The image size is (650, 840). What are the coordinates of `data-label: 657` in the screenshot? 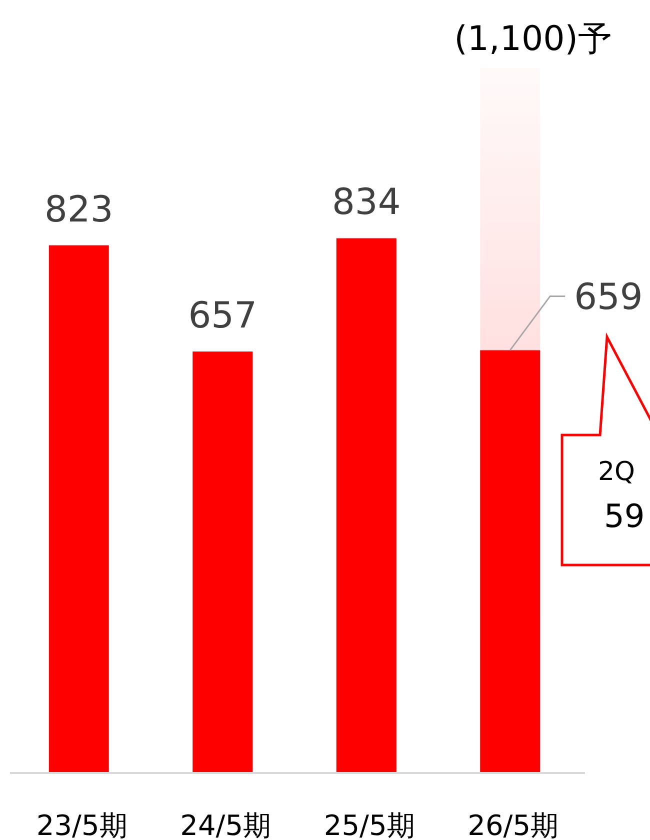 It's located at (222, 316).